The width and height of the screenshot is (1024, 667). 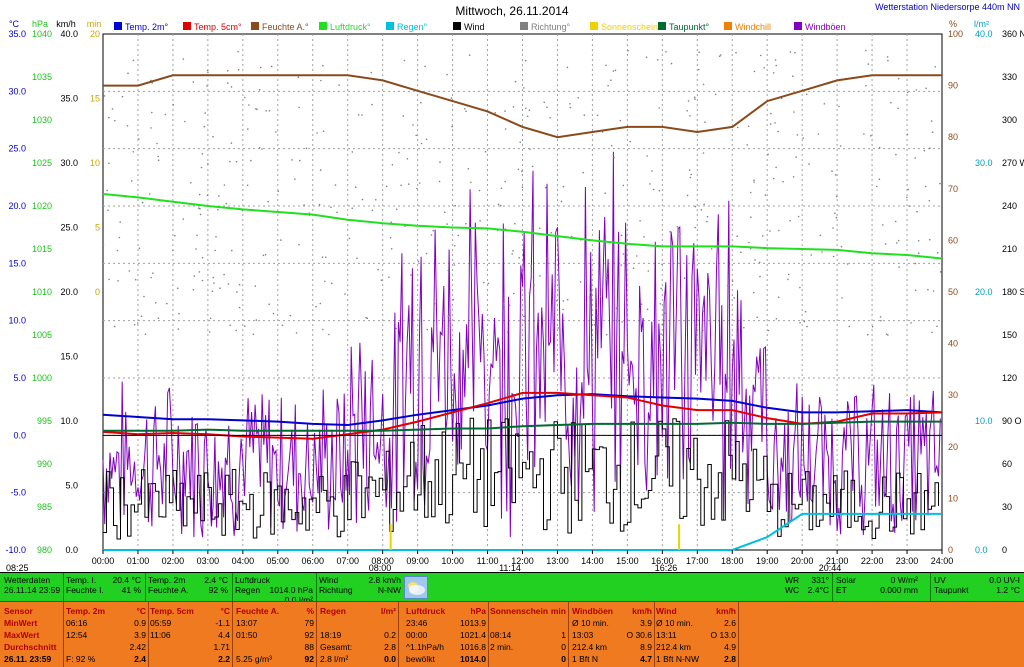 I want to click on min-tick: 15, so click(x=95, y=99).